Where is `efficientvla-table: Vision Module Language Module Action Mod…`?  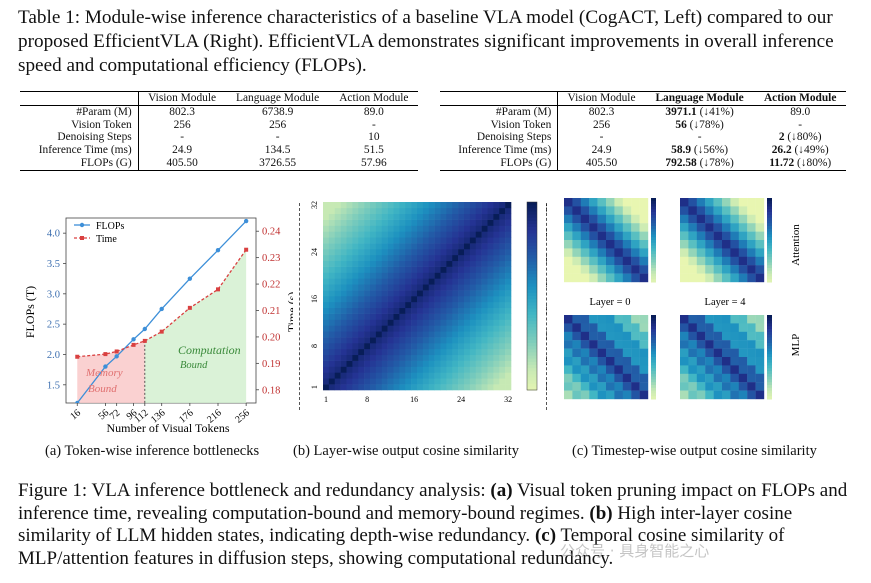
efficientvla-table: Vision Module Language Module Action Mod… is located at coordinates (643, 131).